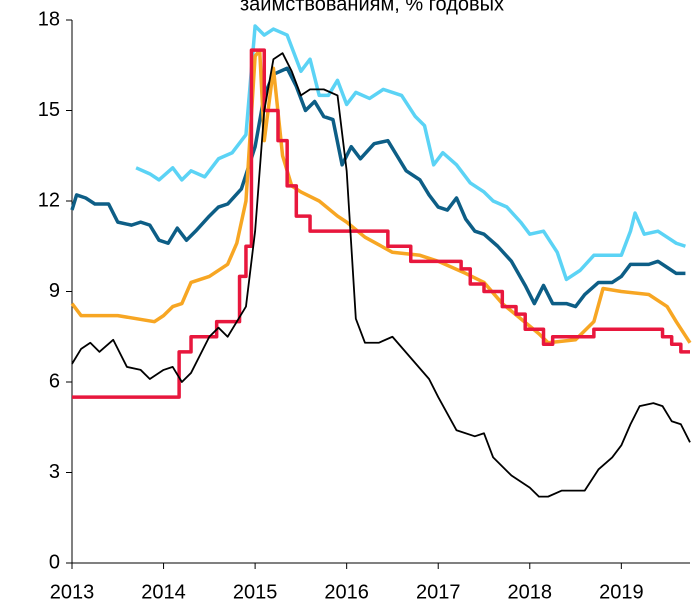 This screenshot has width=696, height=607. Describe the element at coordinates (54, 291) in the screenshot. I see `y-tick-label: 9` at that location.